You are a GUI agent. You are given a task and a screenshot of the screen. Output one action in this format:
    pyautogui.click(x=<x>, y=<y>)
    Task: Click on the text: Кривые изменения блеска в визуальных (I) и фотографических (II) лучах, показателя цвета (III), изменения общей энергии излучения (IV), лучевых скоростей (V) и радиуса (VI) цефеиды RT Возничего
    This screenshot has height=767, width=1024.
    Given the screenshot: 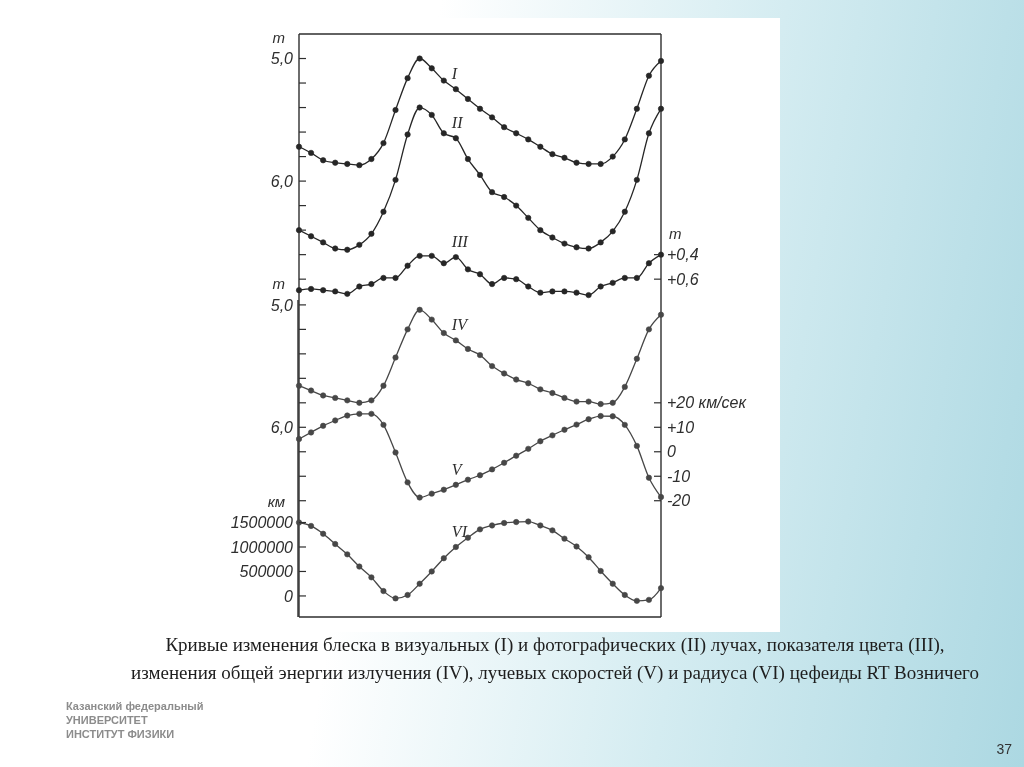 What is the action you would take?
    pyautogui.click(x=555, y=659)
    